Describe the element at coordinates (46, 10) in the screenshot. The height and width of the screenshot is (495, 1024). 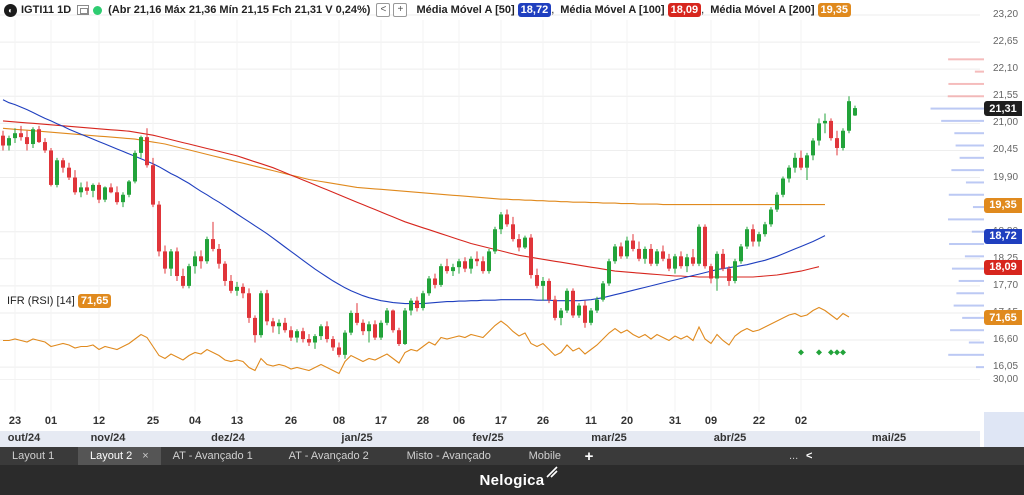
I see `symbol-label: IGTI11 1D` at that location.